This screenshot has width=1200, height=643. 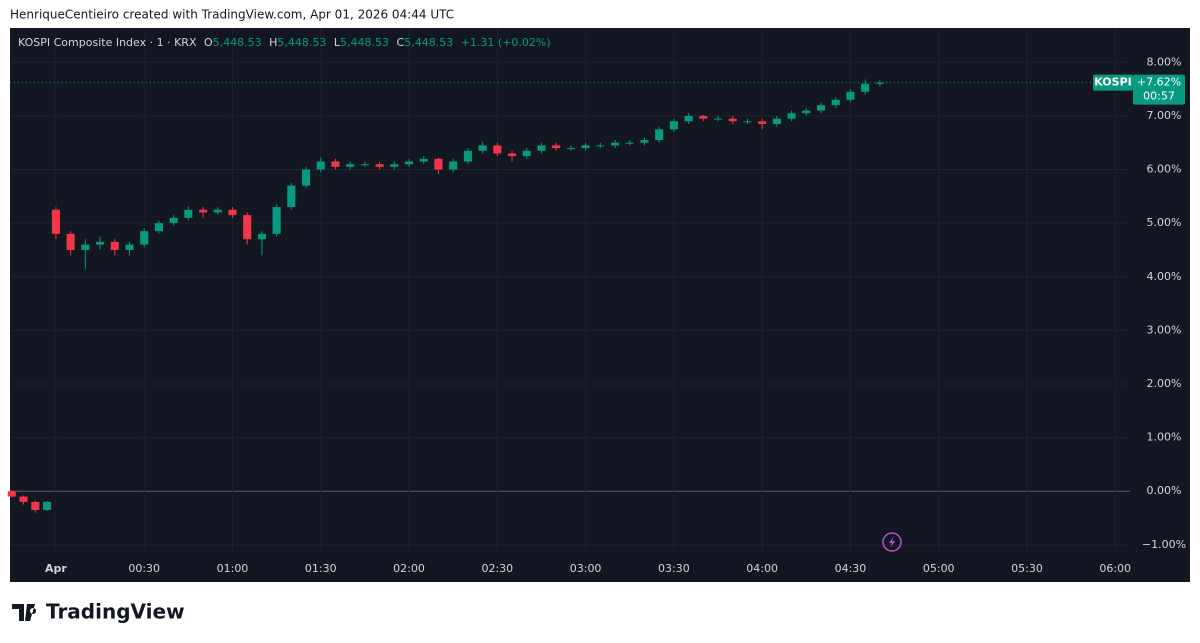 What do you see at coordinates (1164, 276) in the screenshot?
I see `y-tick-label: 4.00%` at bounding box center [1164, 276].